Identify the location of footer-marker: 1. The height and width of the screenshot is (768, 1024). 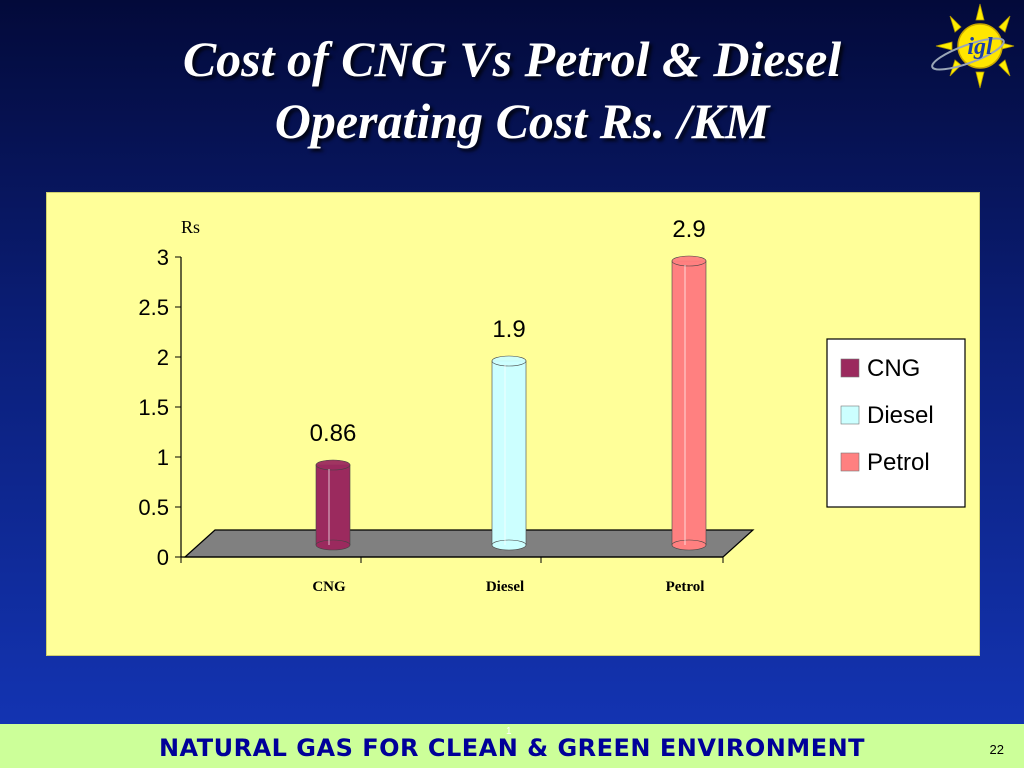
(509, 731).